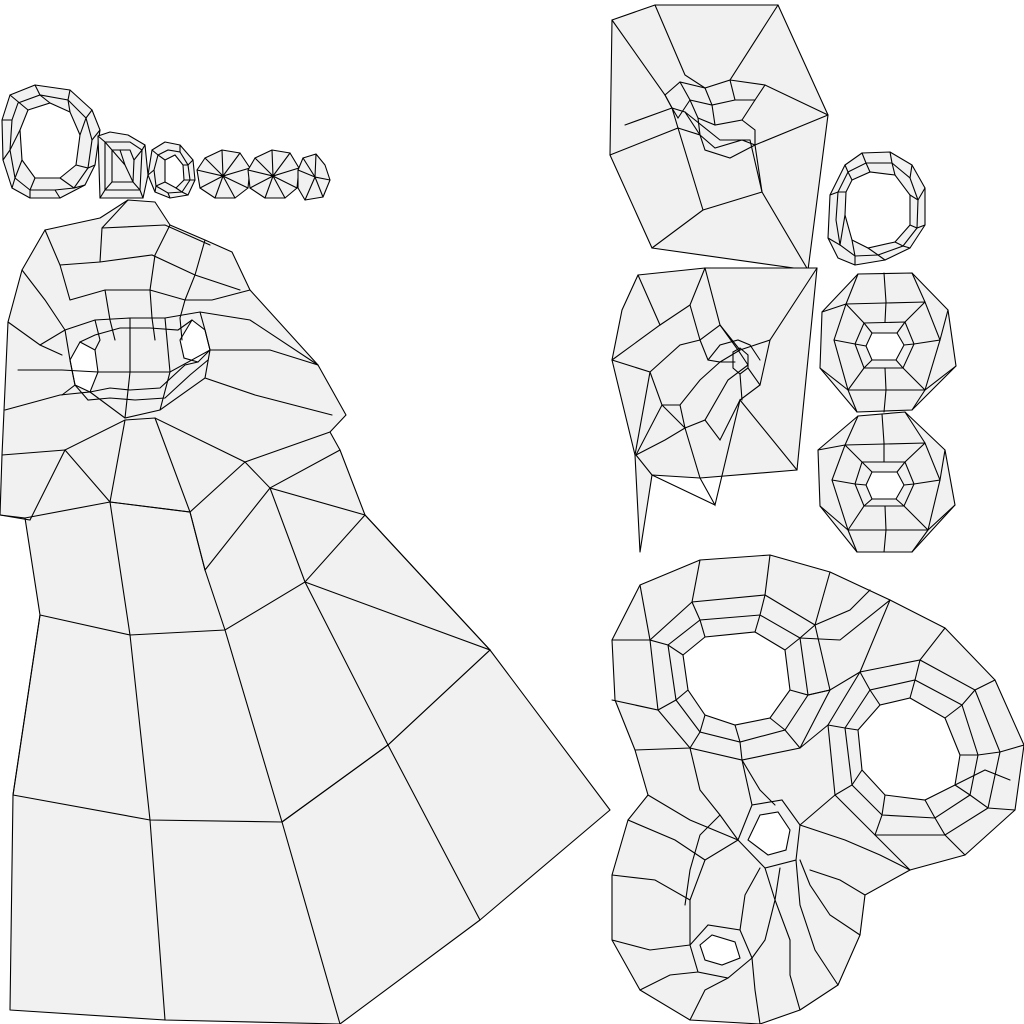  What do you see at coordinates (714, 410) in the screenshot?
I see `ear-island-bottom` at bounding box center [714, 410].